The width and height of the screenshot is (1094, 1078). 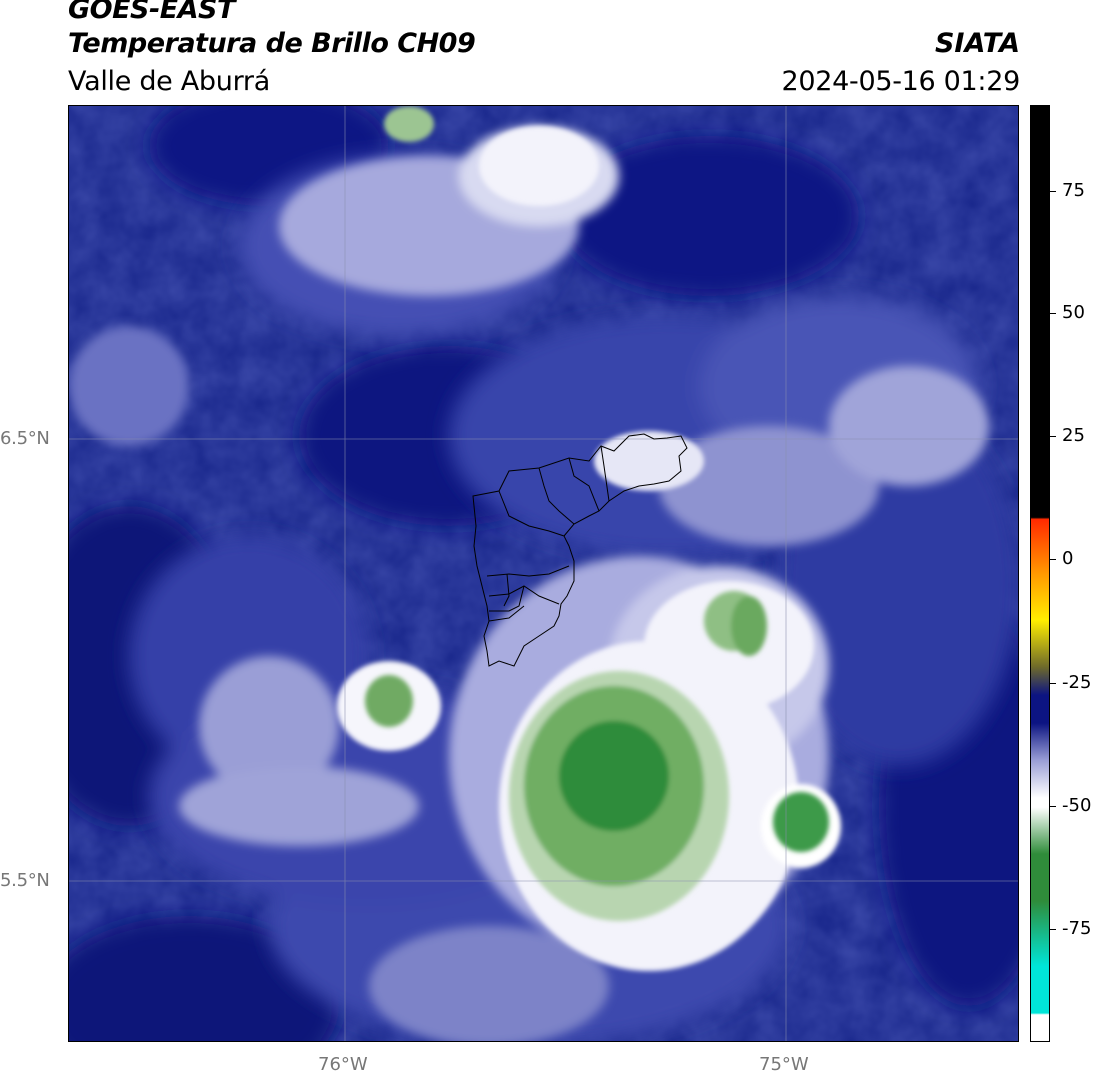 I want to click on valle-de-aburra-outline, so click(x=580, y=550).